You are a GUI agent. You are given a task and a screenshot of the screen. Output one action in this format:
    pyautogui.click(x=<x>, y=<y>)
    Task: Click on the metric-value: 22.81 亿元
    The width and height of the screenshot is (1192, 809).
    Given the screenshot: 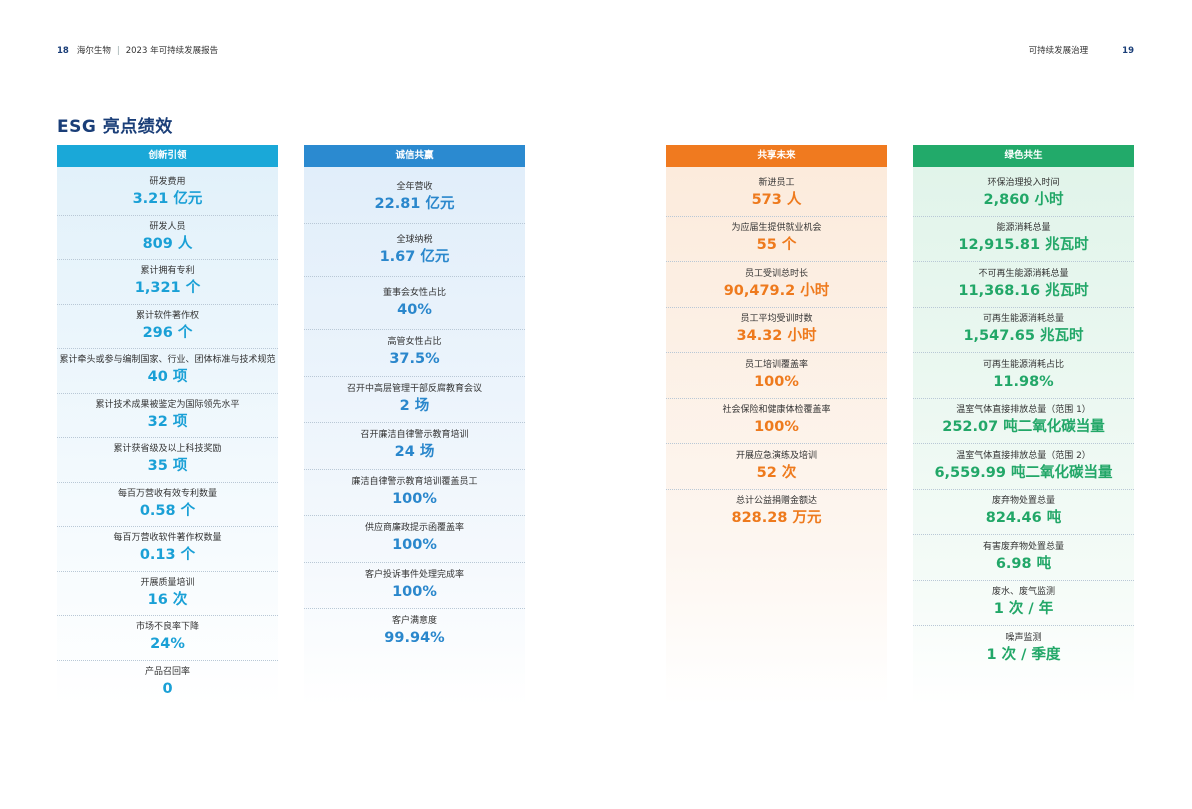 What is the action you would take?
    pyautogui.click(x=414, y=203)
    